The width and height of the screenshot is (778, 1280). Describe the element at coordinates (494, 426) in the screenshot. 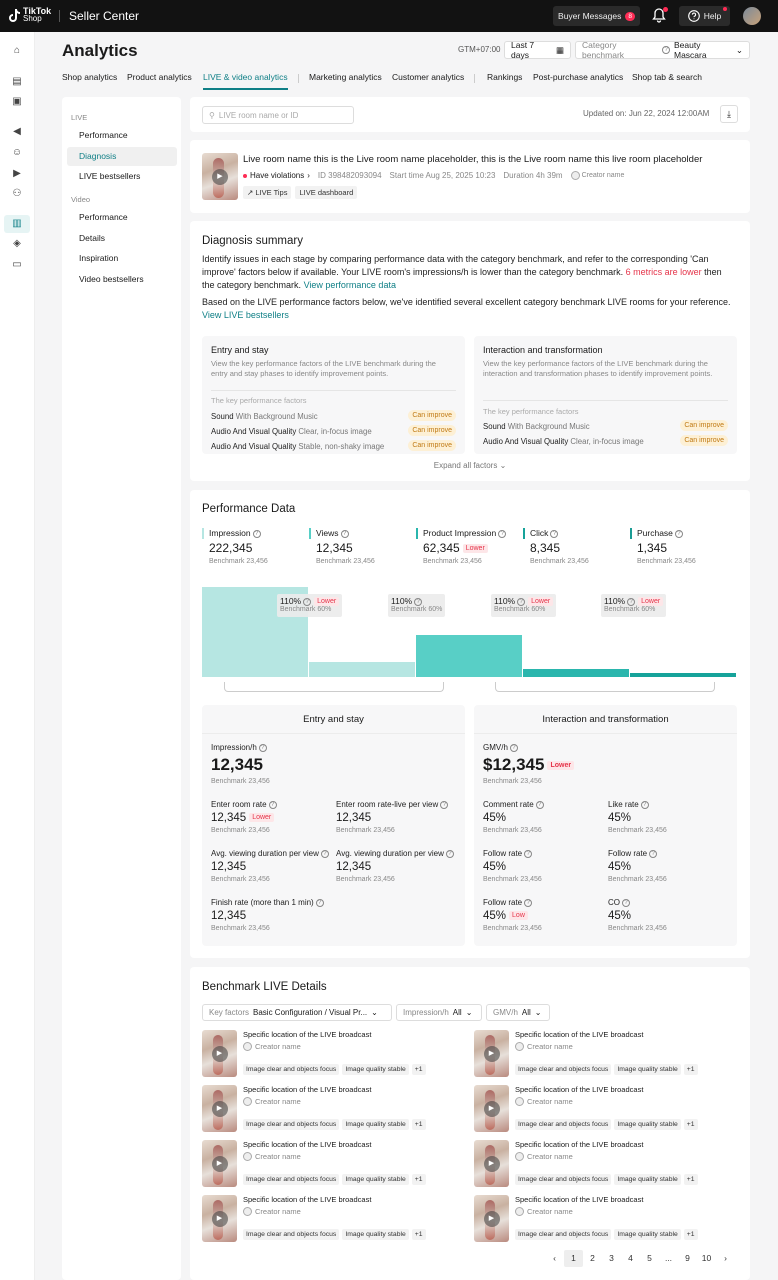

I see `factor-main: Sound` at that location.